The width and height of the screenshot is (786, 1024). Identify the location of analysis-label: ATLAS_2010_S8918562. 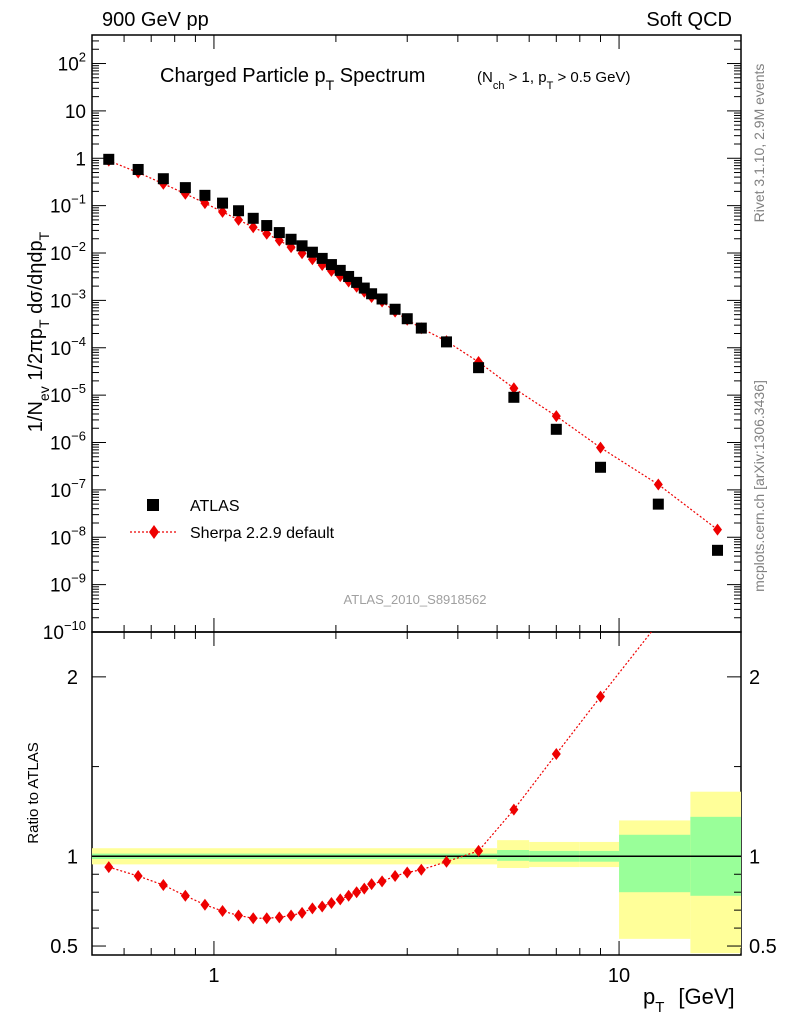
(415, 599).